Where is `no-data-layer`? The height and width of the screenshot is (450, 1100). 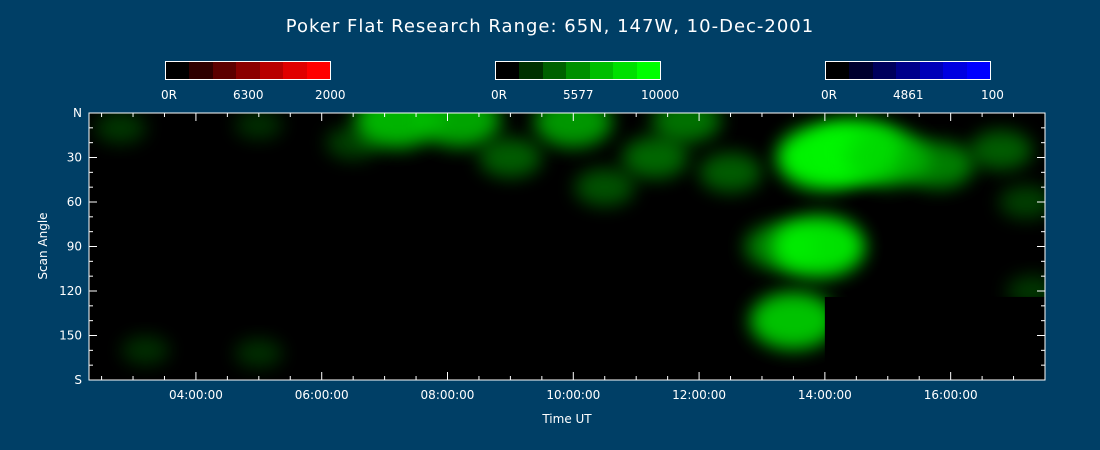 no-data-layer is located at coordinates (683, 338).